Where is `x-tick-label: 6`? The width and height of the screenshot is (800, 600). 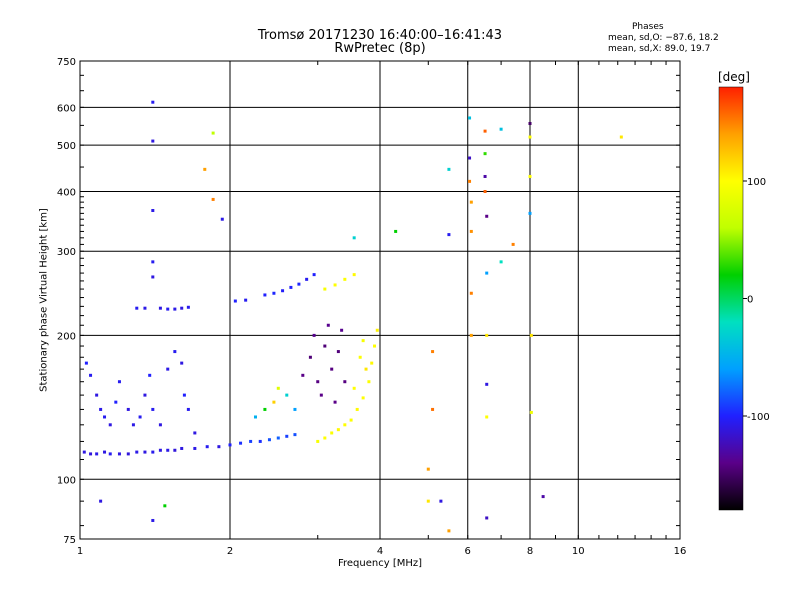
x-tick-label: 6 is located at coordinates (468, 551).